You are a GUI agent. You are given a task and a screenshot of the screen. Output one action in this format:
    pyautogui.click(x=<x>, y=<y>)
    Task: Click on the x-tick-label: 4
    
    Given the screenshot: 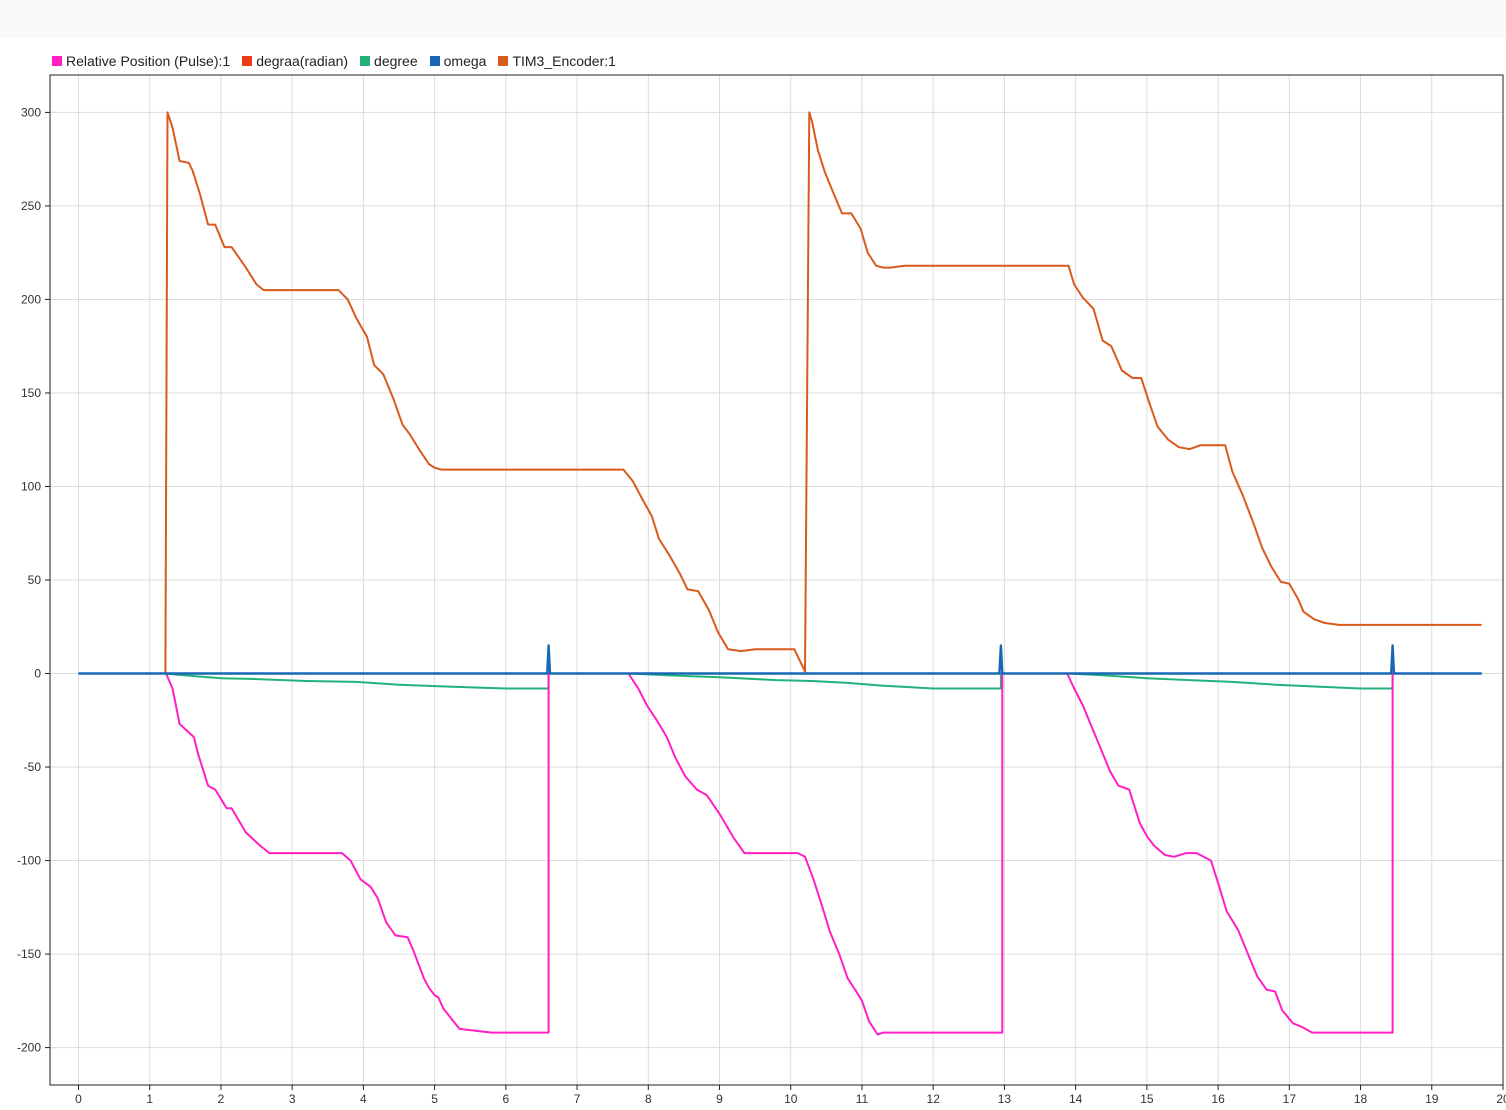 What is the action you would take?
    pyautogui.click(x=363, y=1099)
    